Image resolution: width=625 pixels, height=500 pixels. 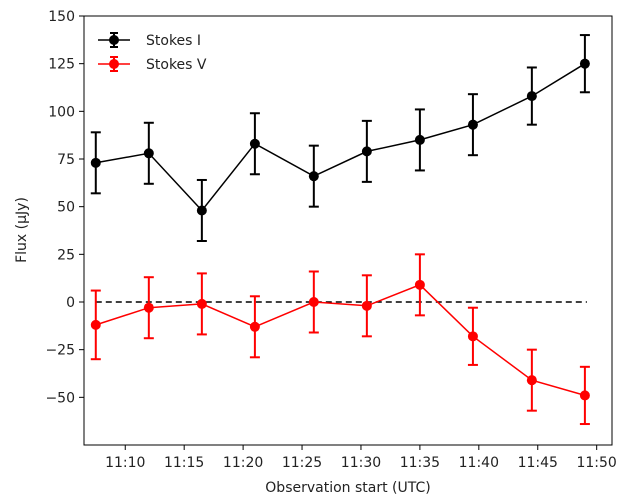 I want to click on y-tick-label: 100, so click(x=61, y=112).